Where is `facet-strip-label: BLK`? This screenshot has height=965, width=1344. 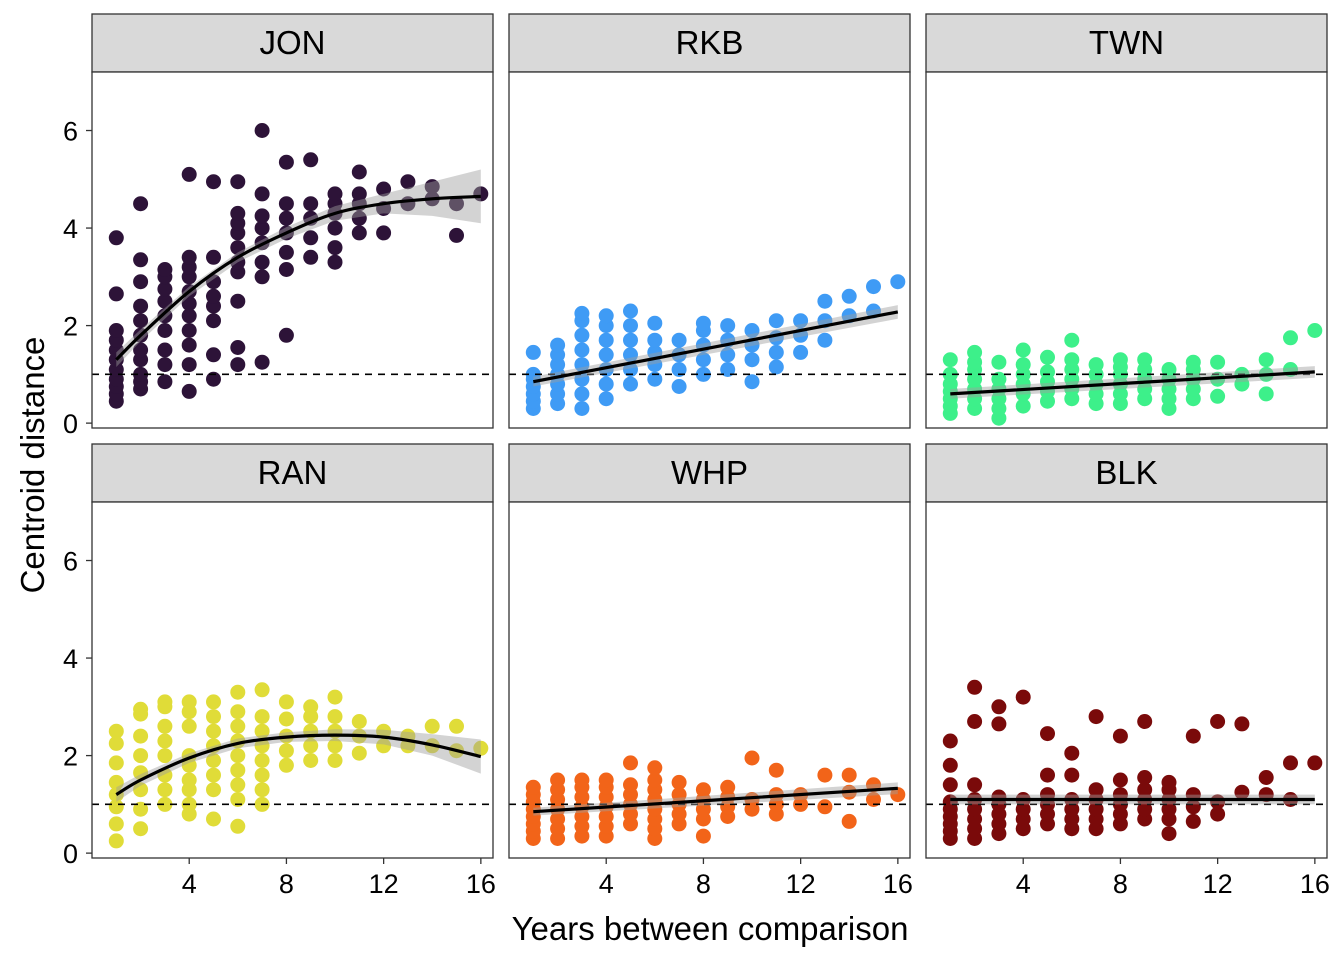
facet-strip-label: BLK is located at coordinates (1126, 472).